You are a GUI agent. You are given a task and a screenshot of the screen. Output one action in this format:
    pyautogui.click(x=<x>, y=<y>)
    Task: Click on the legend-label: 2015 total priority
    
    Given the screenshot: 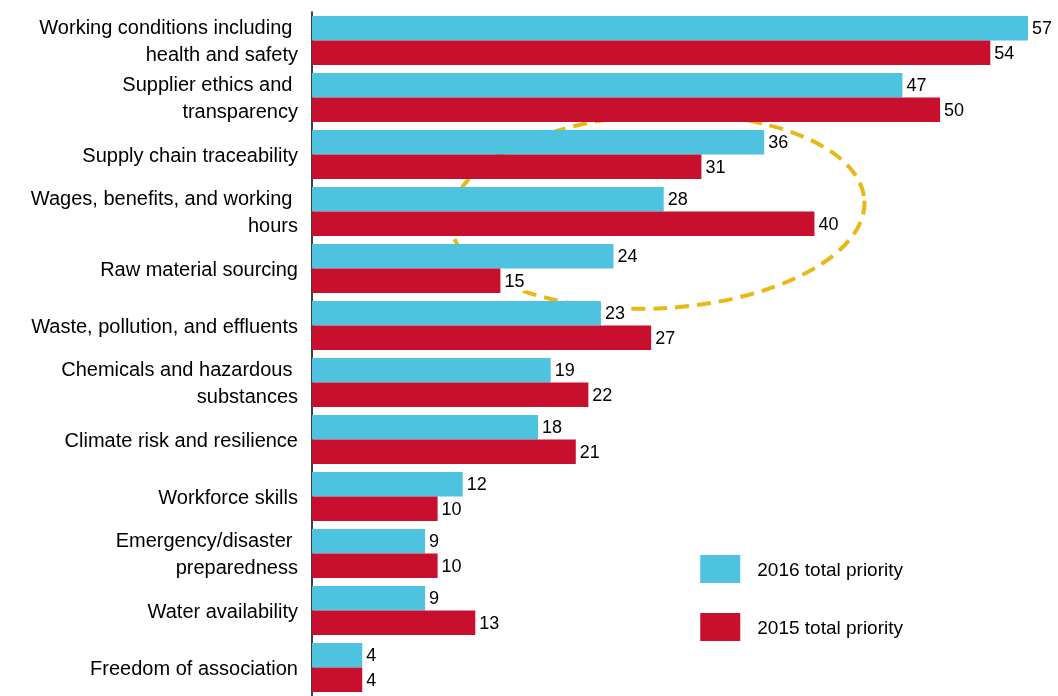 What is the action you would take?
    pyautogui.click(x=830, y=627)
    